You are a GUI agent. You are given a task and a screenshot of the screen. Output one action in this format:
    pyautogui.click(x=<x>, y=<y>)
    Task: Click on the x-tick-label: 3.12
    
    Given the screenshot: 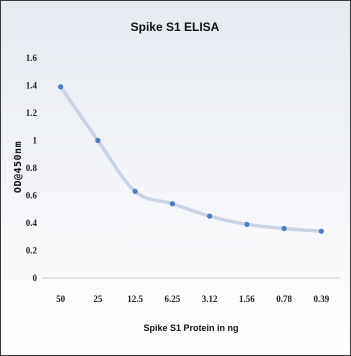 What is the action you would take?
    pyautogui.click(x=210, y=299)
    